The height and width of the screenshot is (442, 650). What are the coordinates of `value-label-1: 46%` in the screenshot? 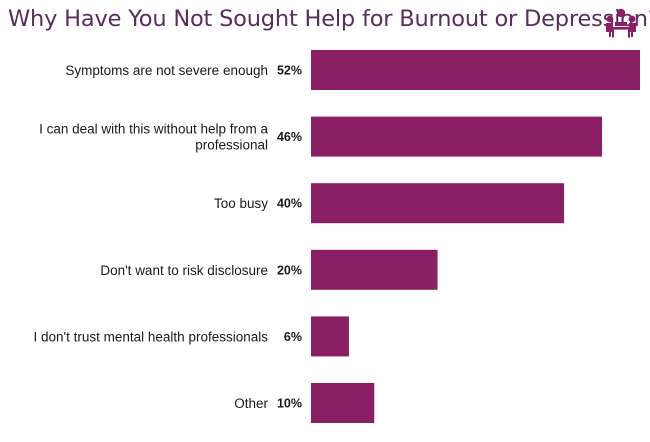 It's located at (289, 137).